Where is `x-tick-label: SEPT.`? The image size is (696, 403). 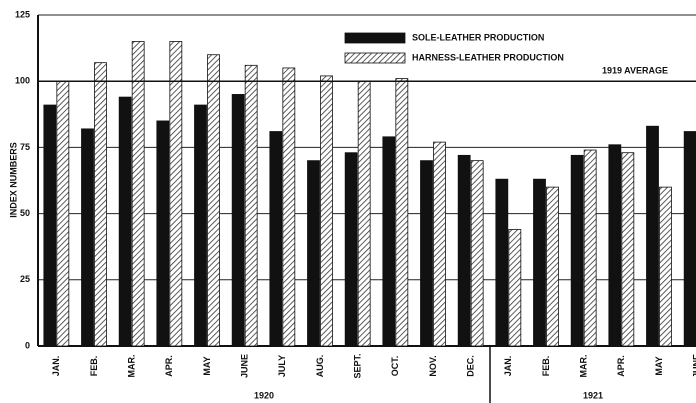
x-tick-label: SEPT. is located at coordinates (358, 365).